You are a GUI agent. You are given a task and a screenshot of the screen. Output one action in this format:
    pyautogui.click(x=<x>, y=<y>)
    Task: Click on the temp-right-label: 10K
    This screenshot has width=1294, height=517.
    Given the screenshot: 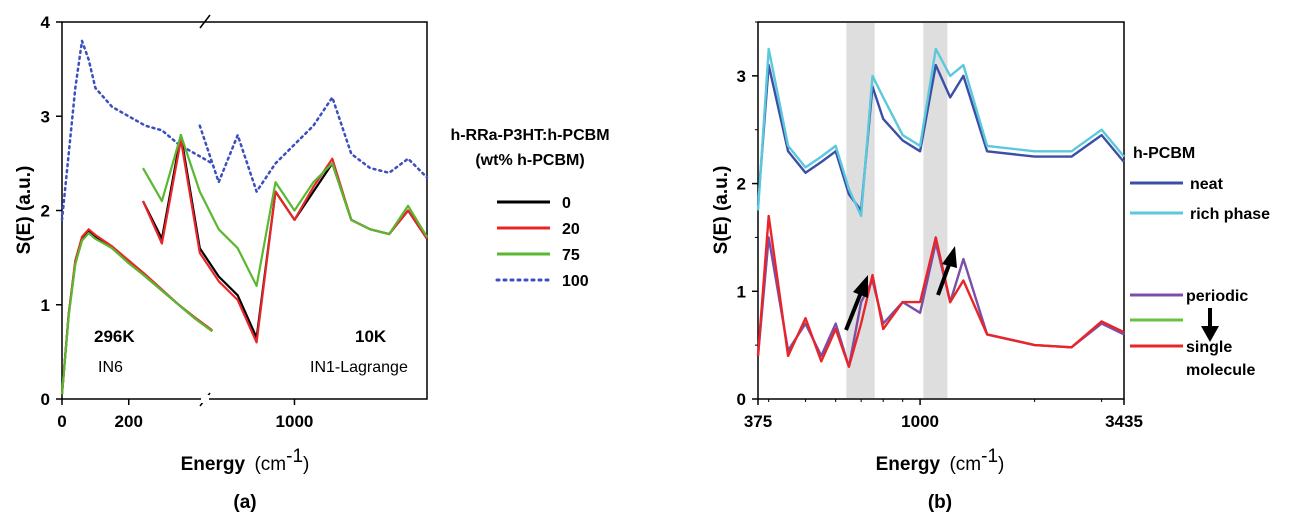 What is the action you would take?
    pyautogui.click(x=371, y=336)
    